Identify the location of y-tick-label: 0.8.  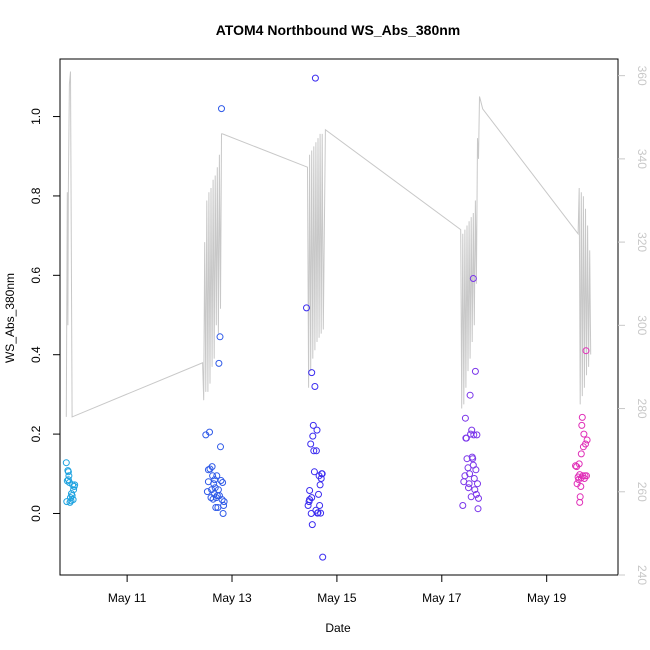
(36, 195).